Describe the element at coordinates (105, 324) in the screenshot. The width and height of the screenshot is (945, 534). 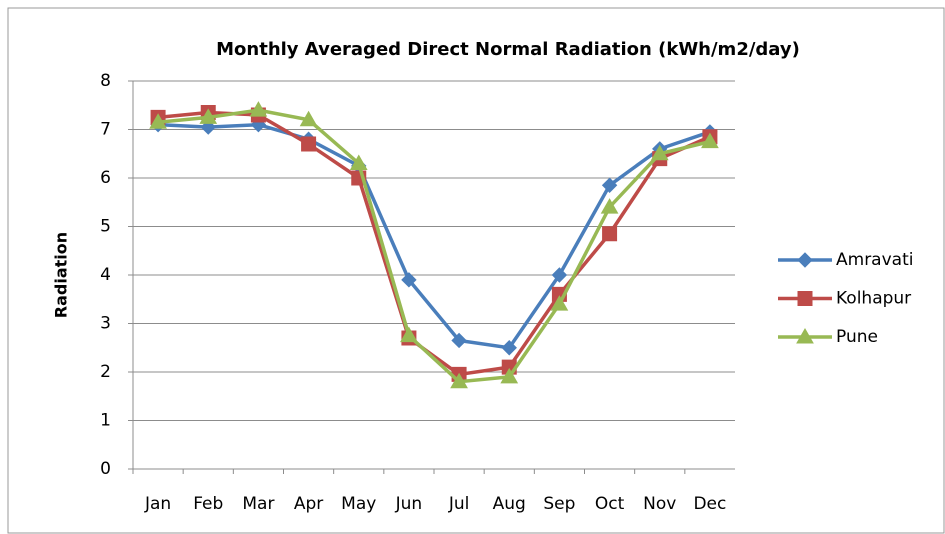
I see `y-tick-label: 3` at that location.